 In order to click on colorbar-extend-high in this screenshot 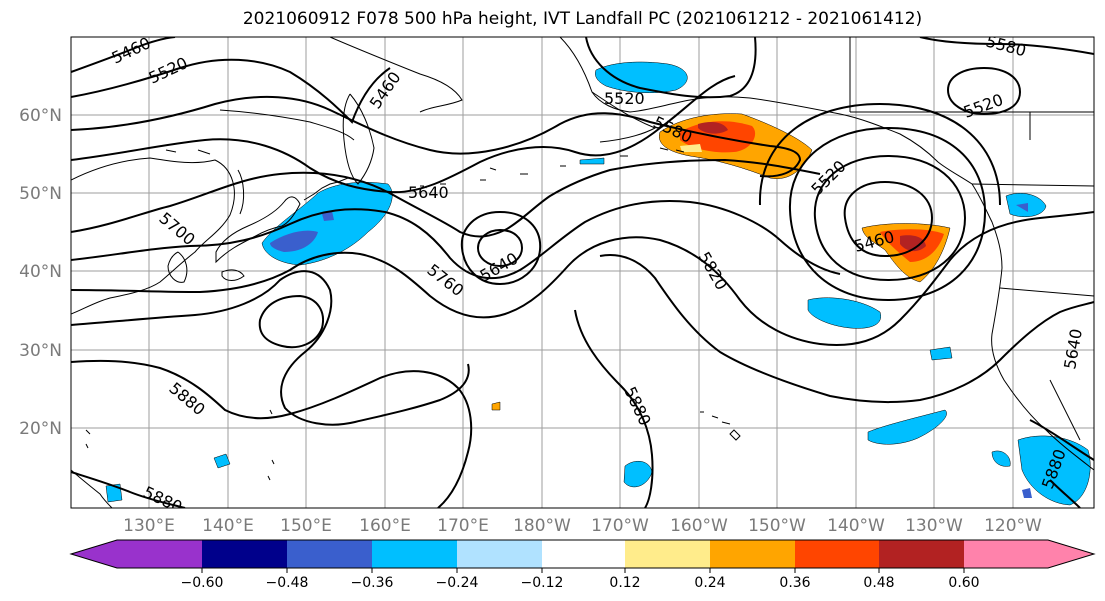, I will do `click(1071, 554)`.